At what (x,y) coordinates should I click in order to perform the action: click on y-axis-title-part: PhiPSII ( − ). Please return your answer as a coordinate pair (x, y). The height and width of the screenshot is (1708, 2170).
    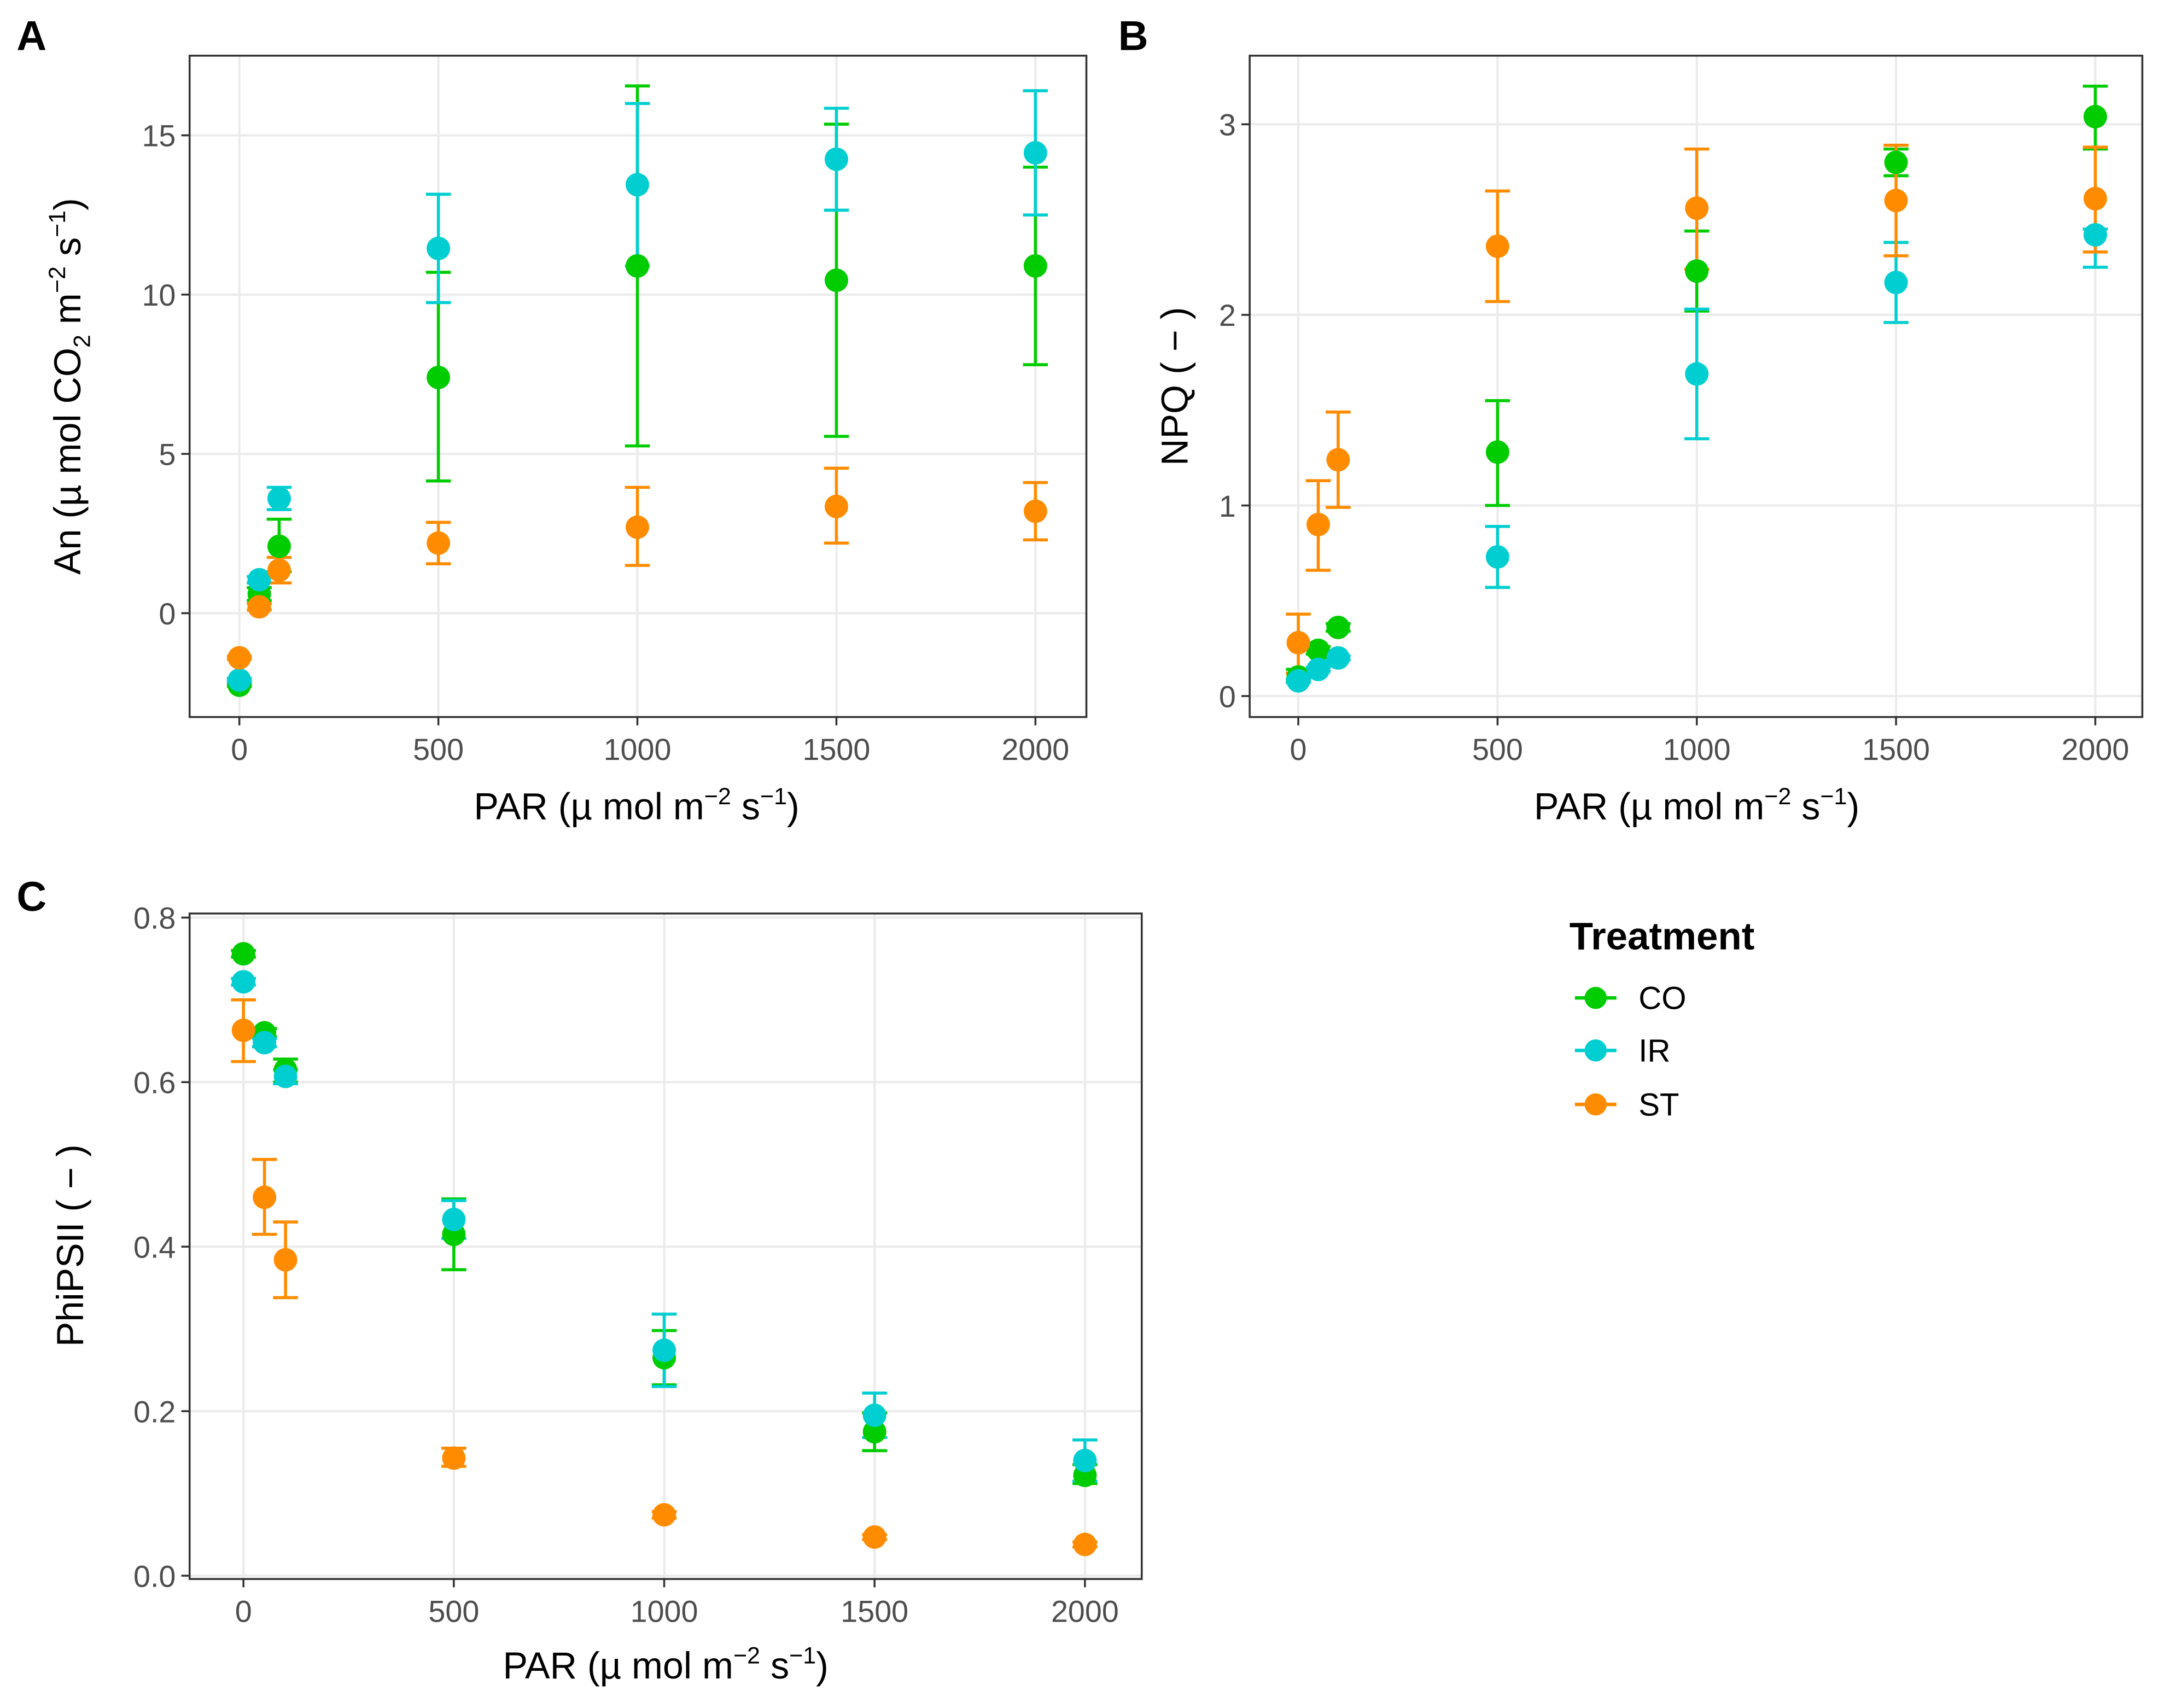
    Looking at the image, I should click on (70, 1245).